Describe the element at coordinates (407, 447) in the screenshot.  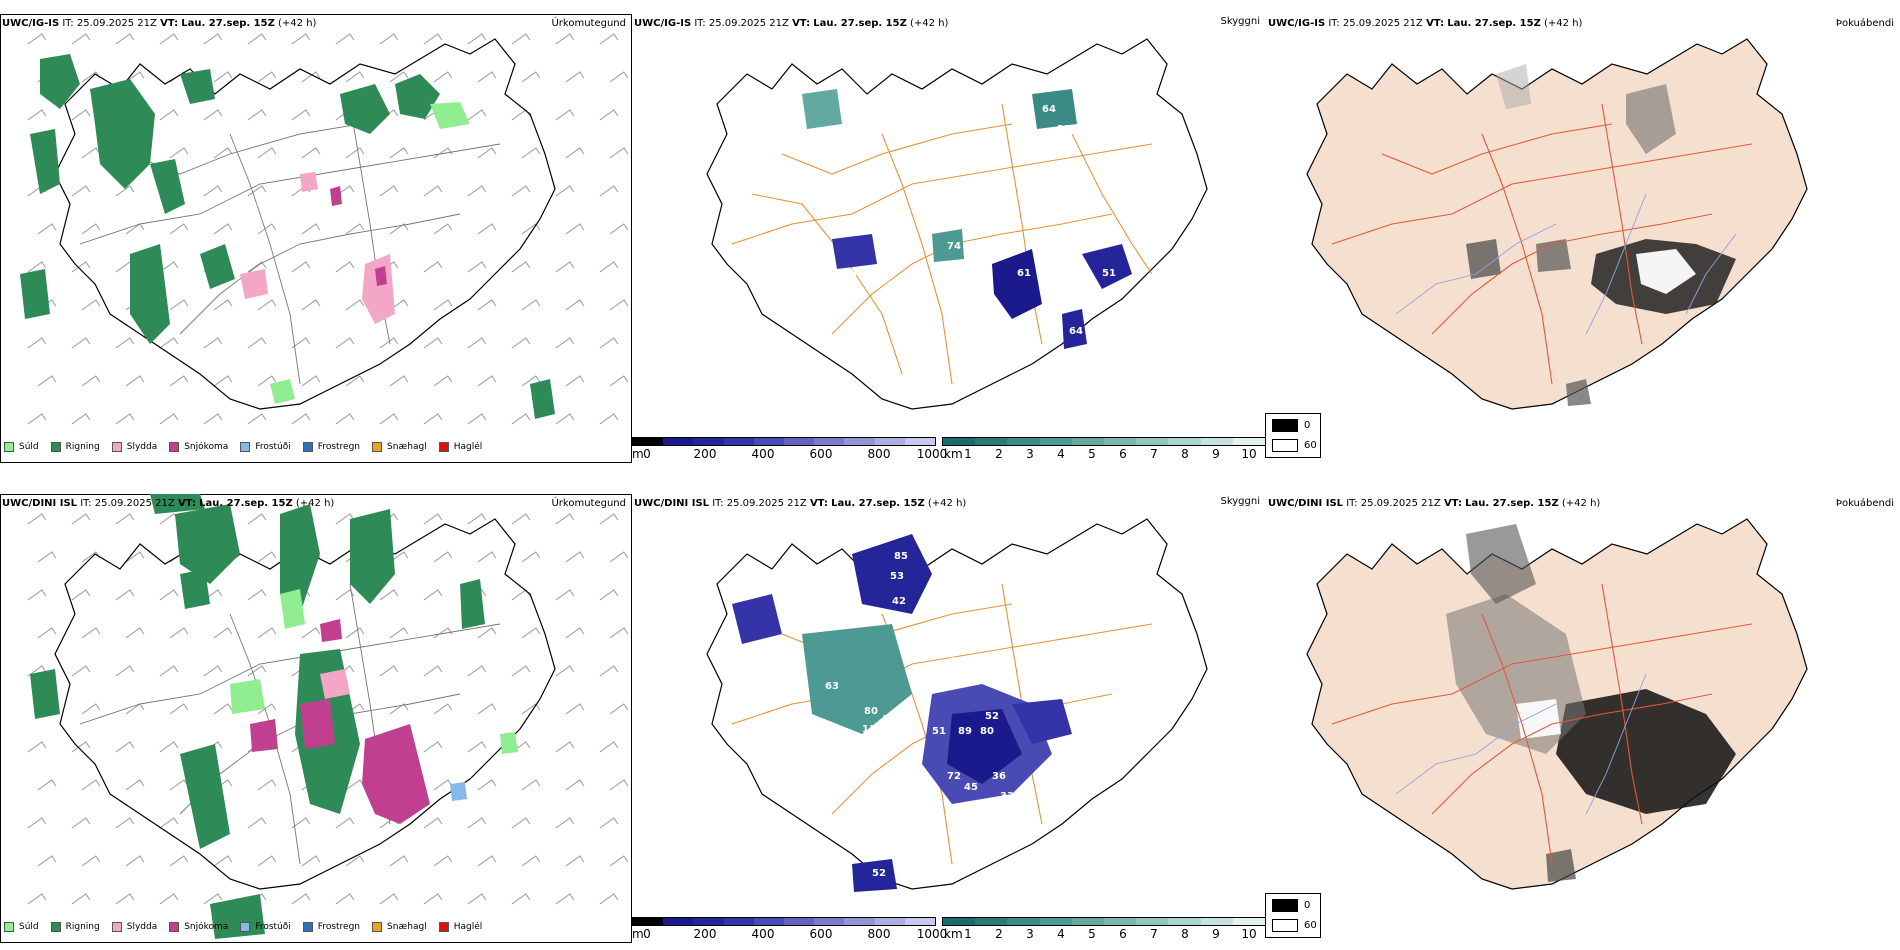
I see `legend-label: Snæhagl` at that location.